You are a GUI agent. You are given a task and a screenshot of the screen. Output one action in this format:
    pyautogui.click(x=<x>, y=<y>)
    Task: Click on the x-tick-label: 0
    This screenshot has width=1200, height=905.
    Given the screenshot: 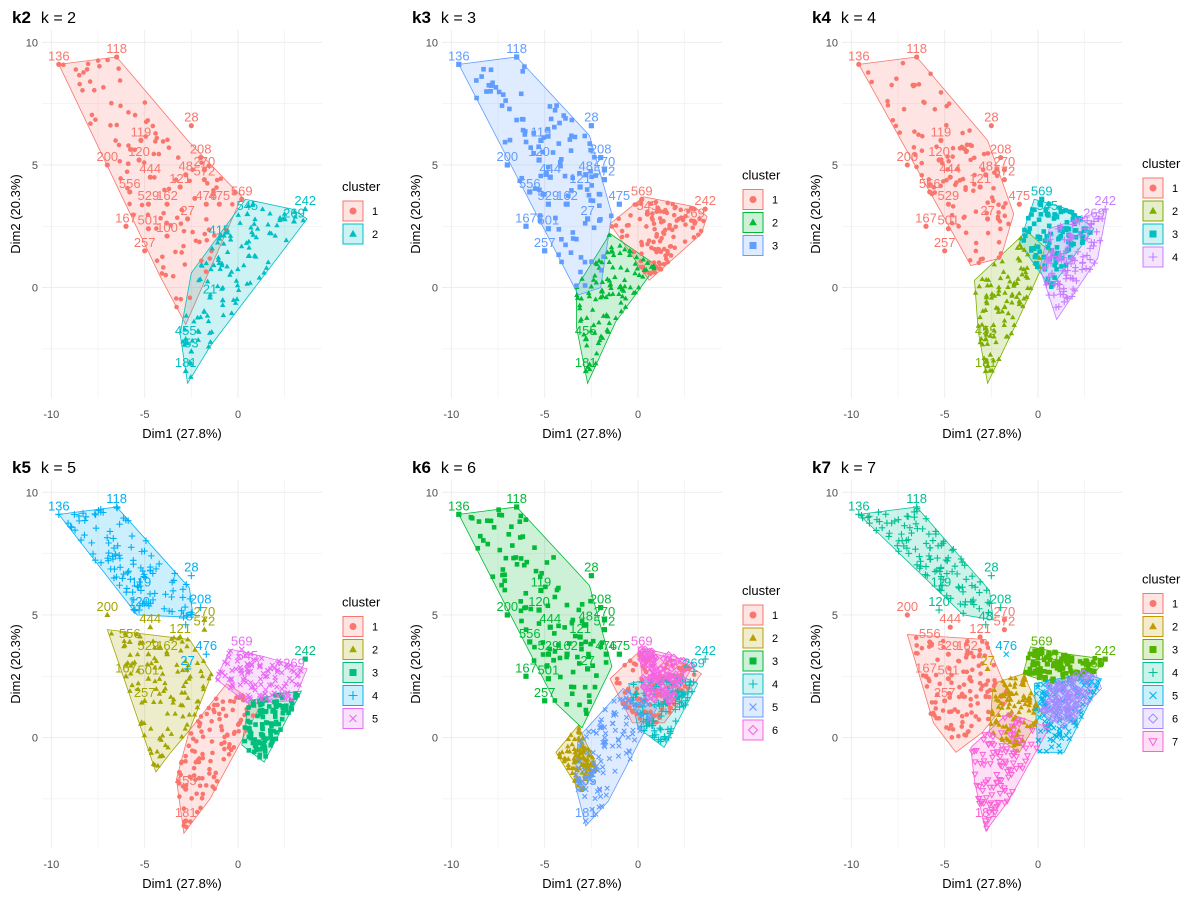 What is the action you would take?
    pyautogui.click(x=238, y=415)
    